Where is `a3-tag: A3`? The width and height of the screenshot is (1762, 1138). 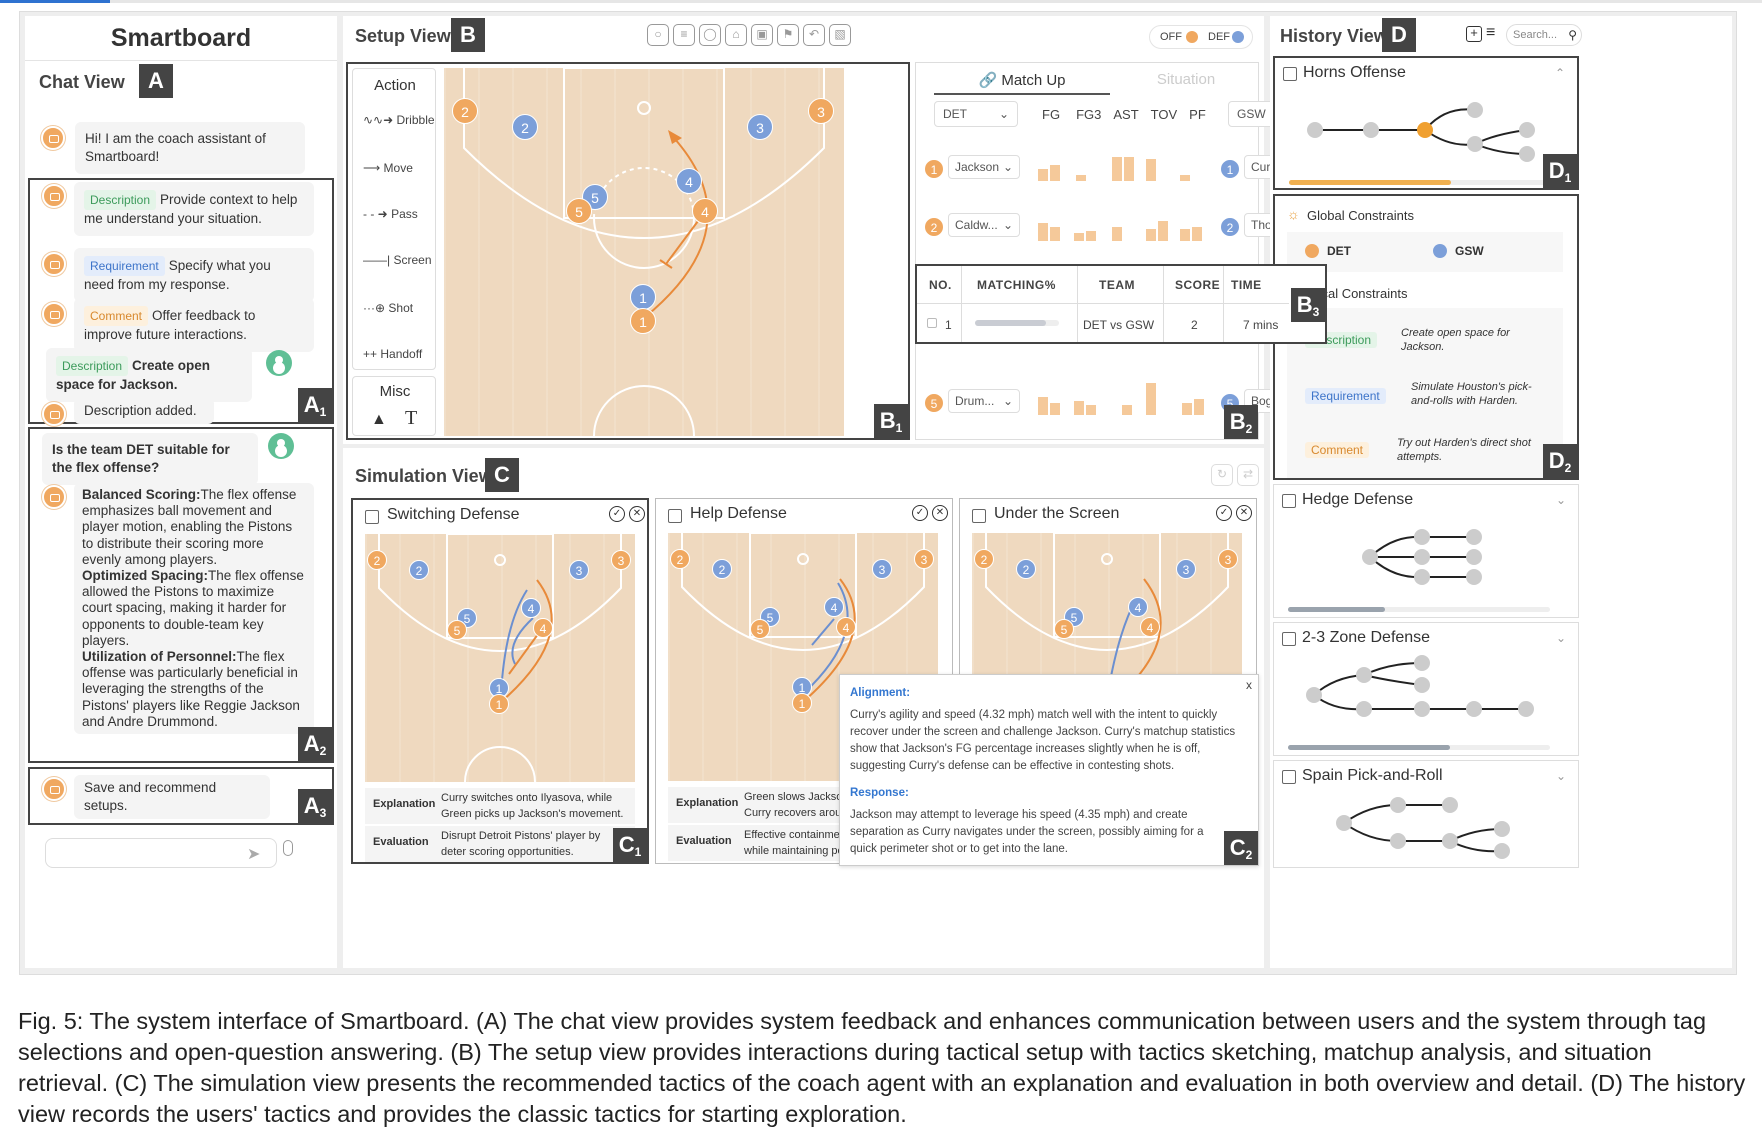 a3-tag: A3 is located at coordinates (315, 806).